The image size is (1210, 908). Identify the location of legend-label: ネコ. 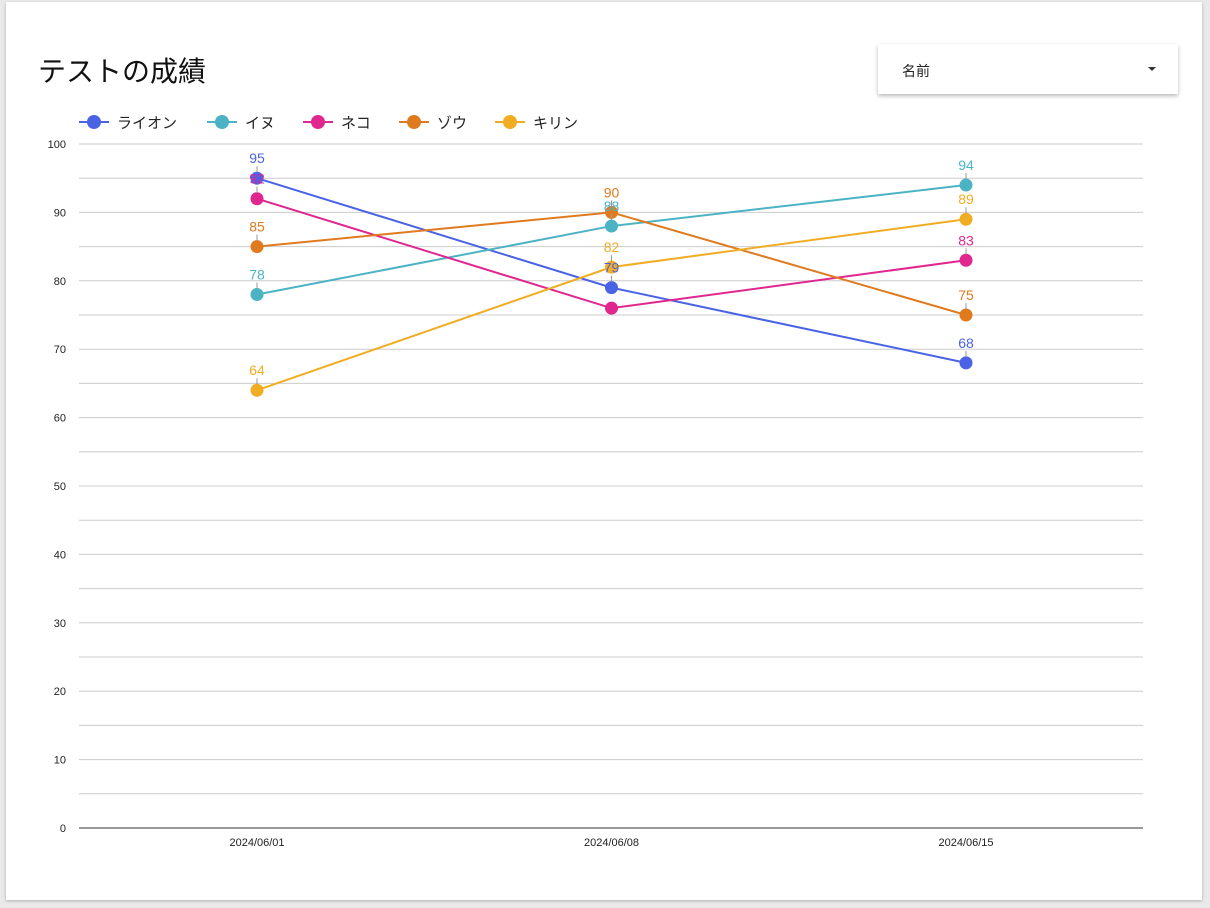
(356, 123).